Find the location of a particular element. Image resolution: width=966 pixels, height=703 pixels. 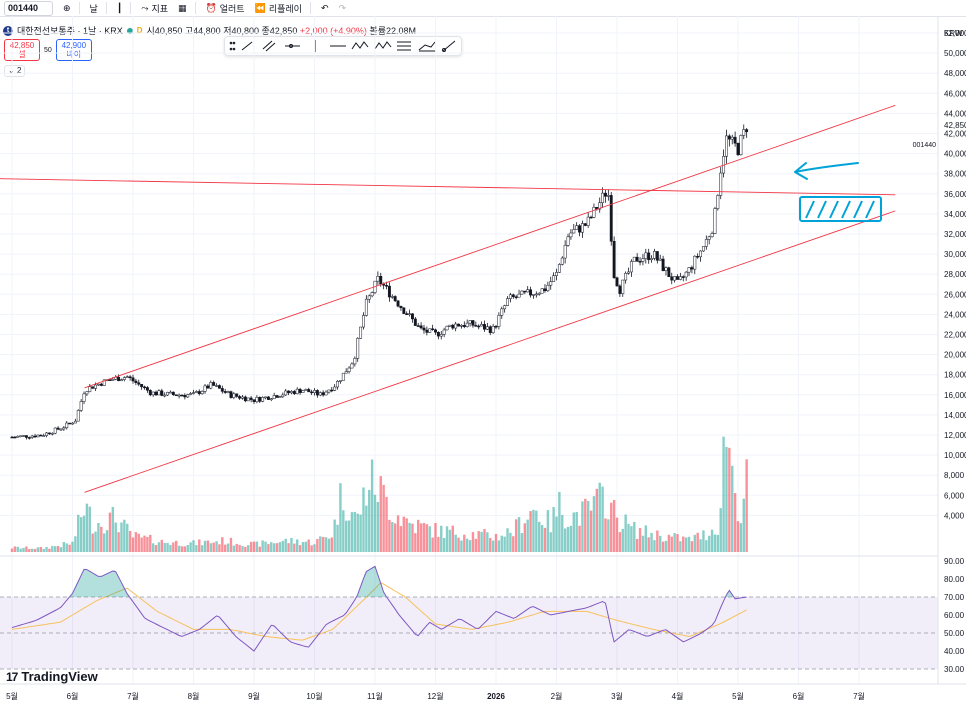

redo-icon: ↷ is located at coordinates (342, 7).